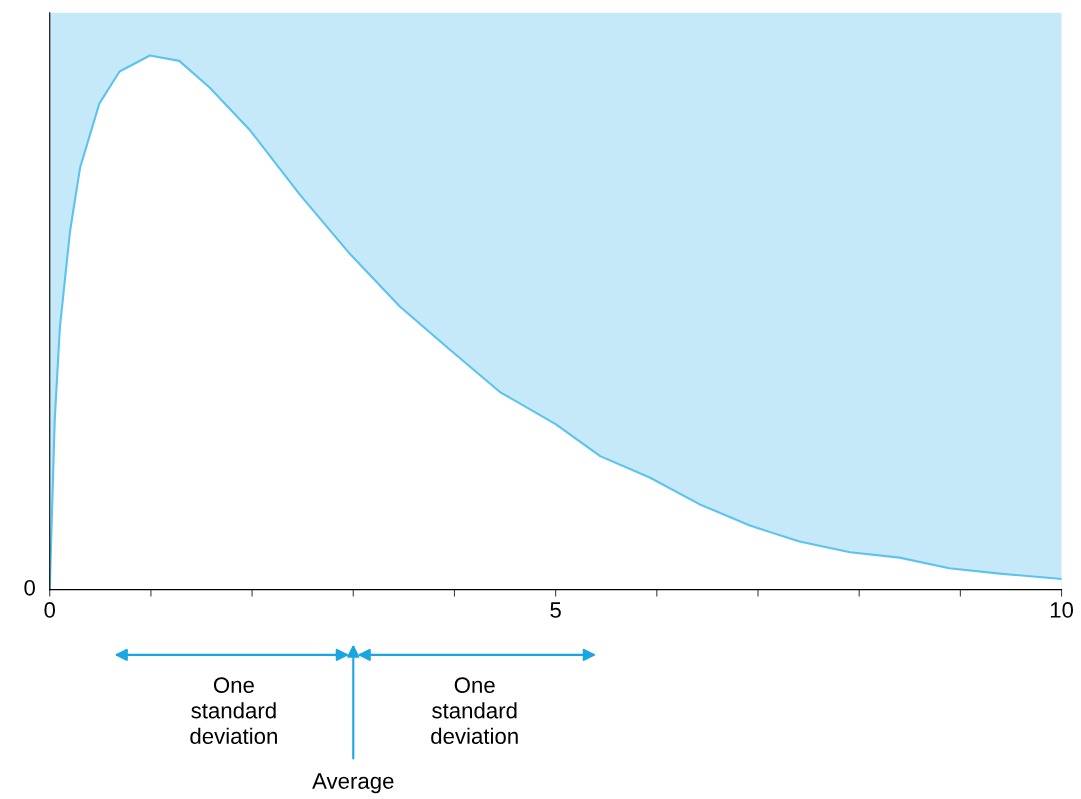 The height and width of the screenshot is (799, 1081). Describe the element at coordinates (50, 610) in the screenshot. I see `x-tick-label: 0` at that location.